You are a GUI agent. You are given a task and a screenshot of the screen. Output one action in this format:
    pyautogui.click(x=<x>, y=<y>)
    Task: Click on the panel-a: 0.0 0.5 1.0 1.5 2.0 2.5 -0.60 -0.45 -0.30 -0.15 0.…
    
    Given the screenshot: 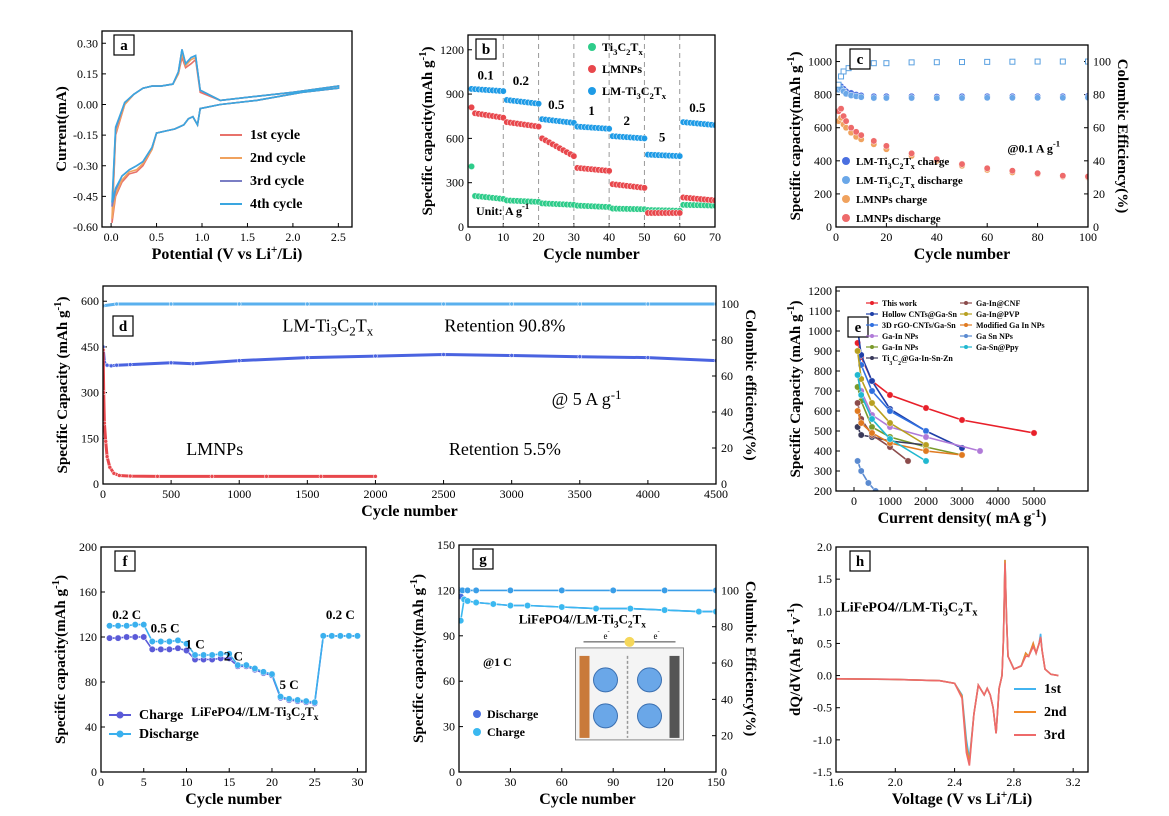 What is the action you would take?
    pyautogui.click(x=203, y=146)
    